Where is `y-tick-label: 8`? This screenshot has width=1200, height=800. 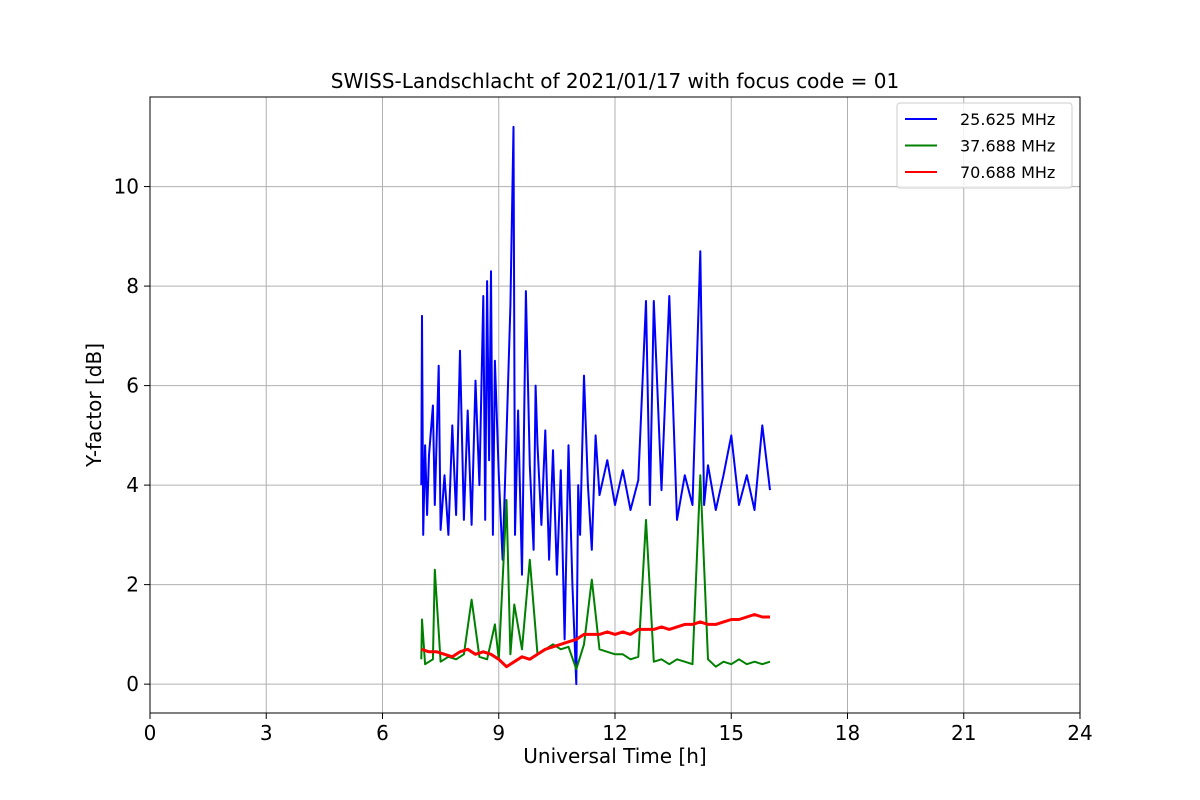
y-tick-label: 8 is located at coordinates (132, 286).